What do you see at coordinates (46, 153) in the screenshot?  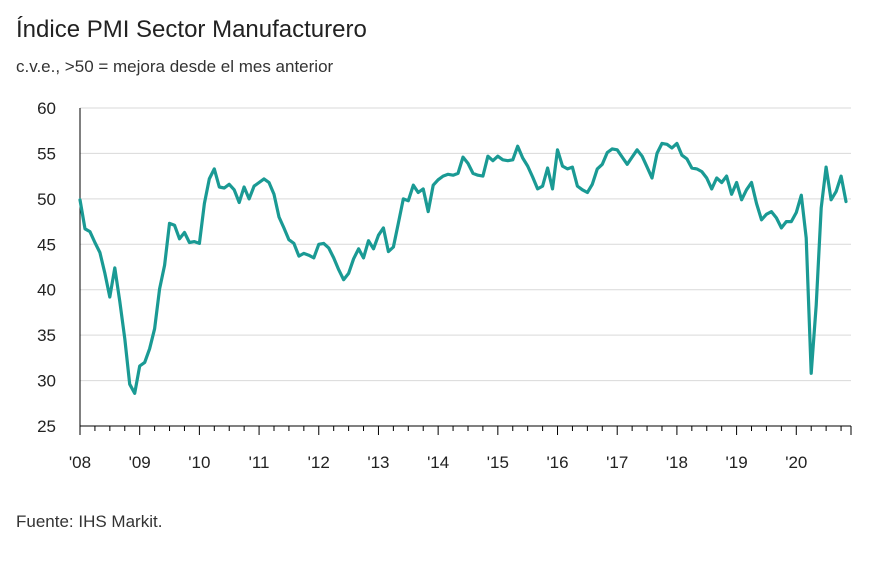 I see `y-tick-label: 55` at bounding box center [46, 153].